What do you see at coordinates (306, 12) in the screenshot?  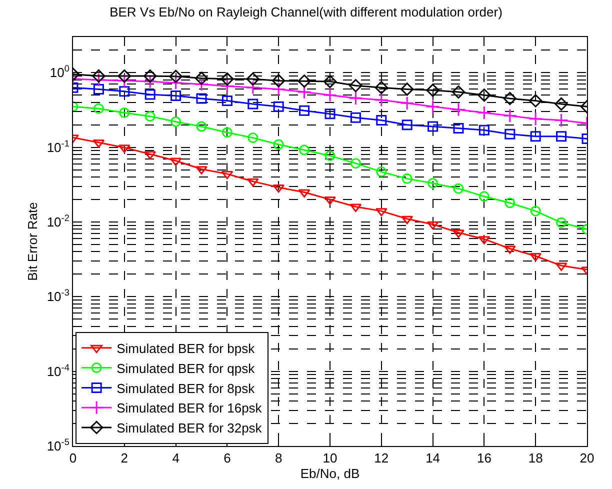 I see `chart-title: BER Vs Eb/No on Rayleigh Channel(with different modulation order)` at bounding box center [306, 12].